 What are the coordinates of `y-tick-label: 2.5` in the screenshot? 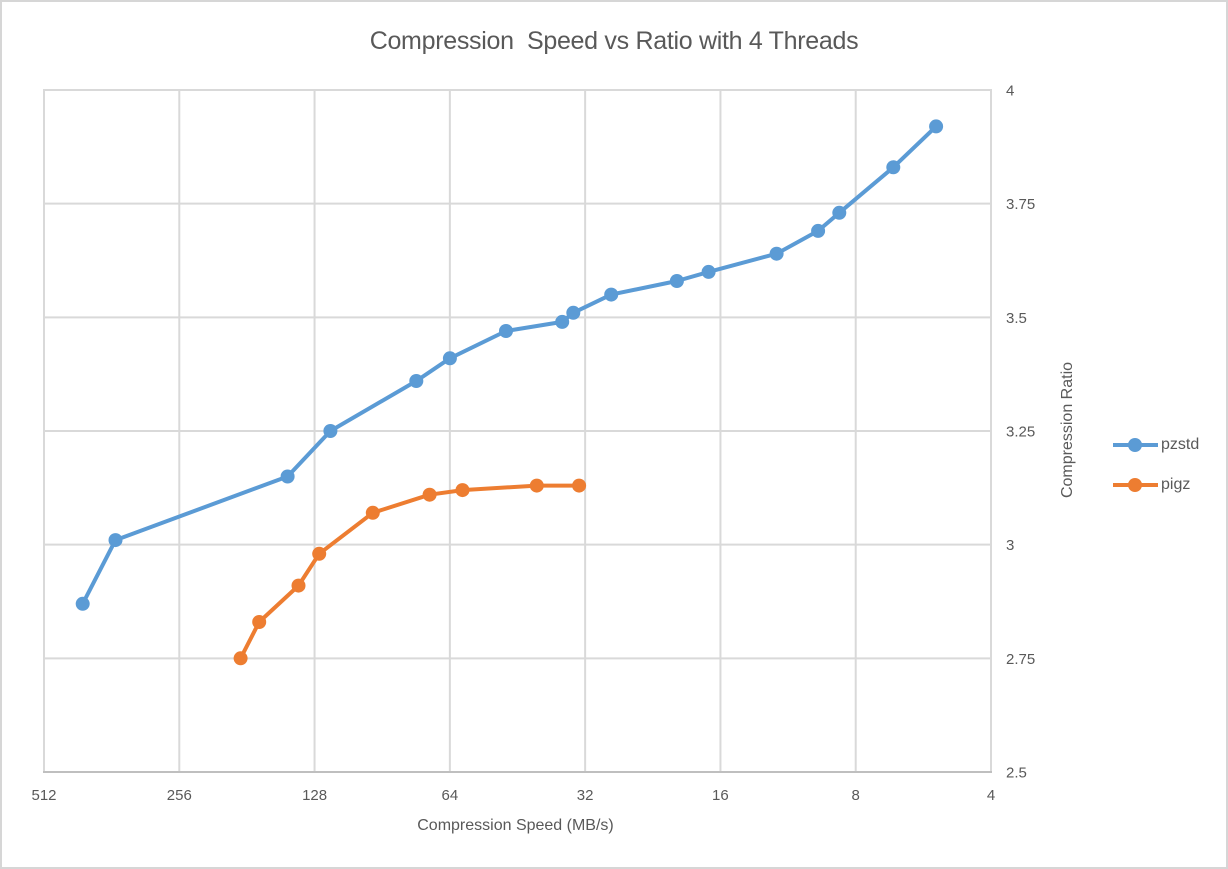 It's located at (1016, 773).